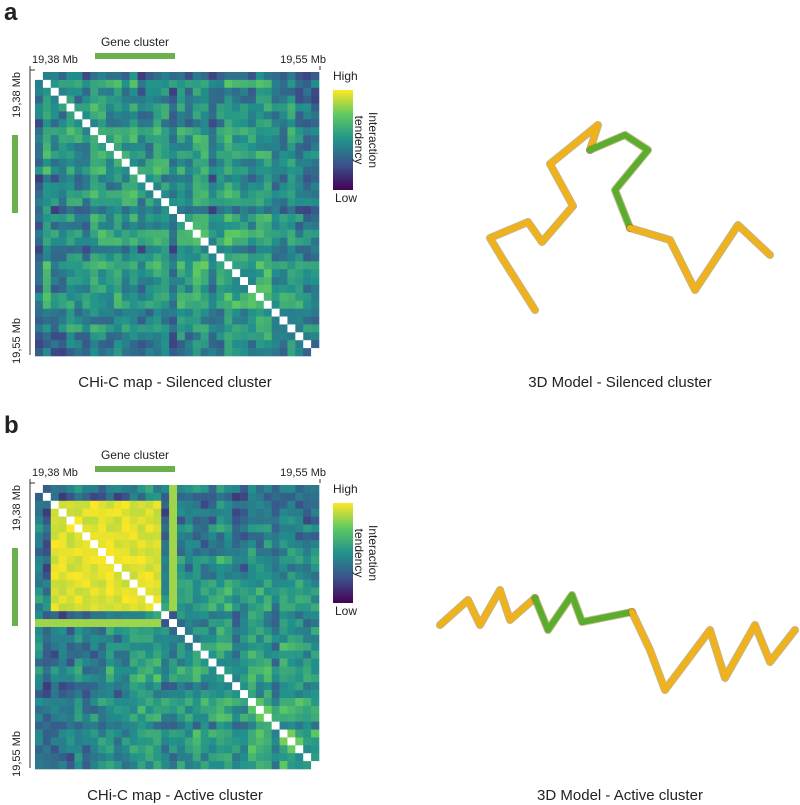  I want to click on colorbar-title: tendency, so click(359, 553).